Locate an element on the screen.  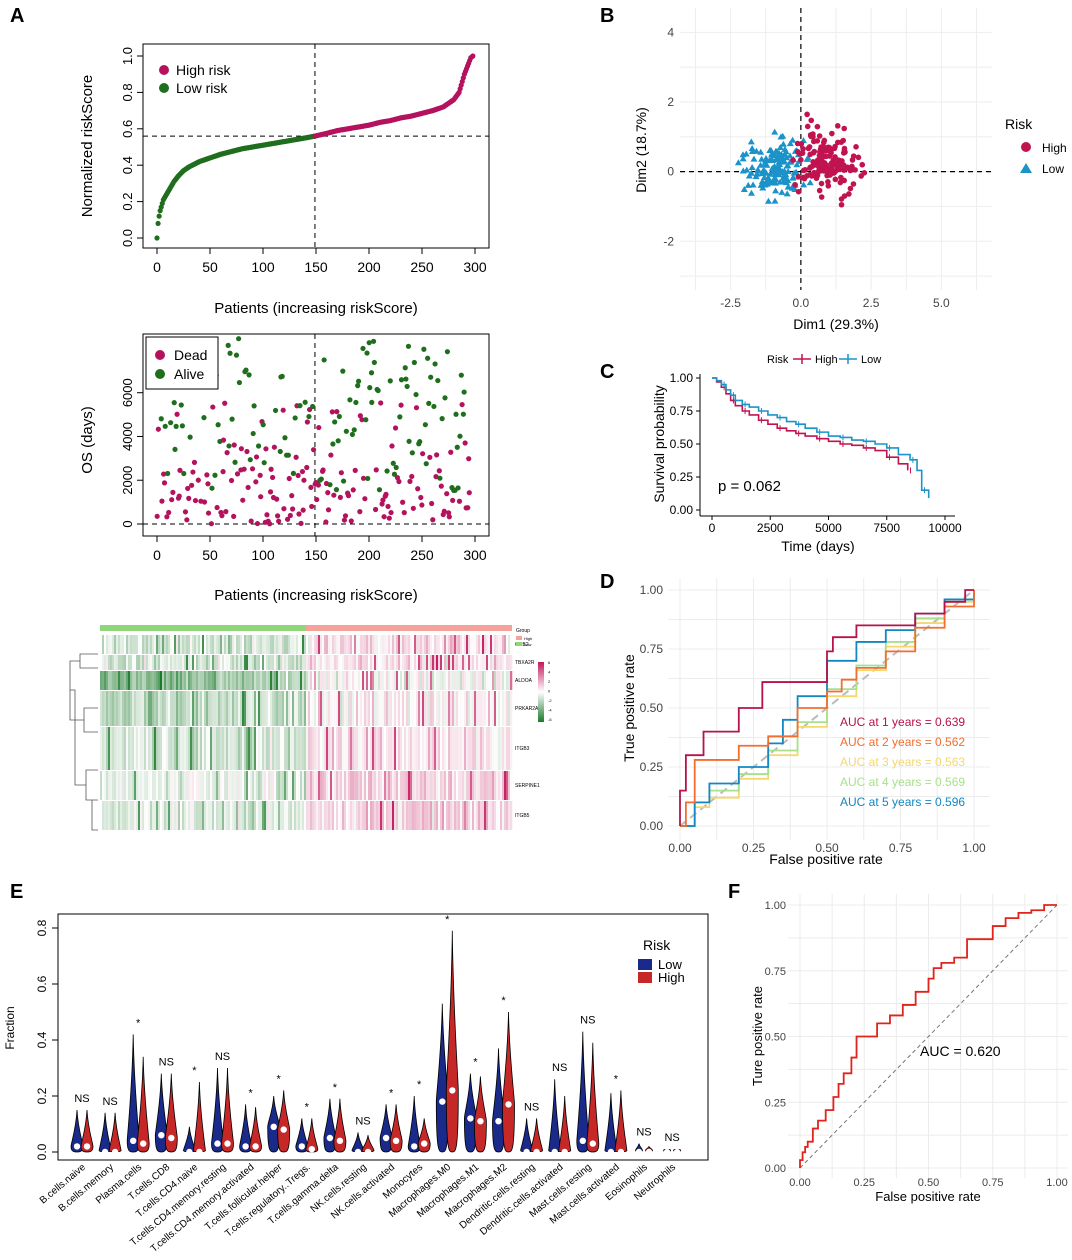
e-significance: * is located at coordinates (138, 1023).